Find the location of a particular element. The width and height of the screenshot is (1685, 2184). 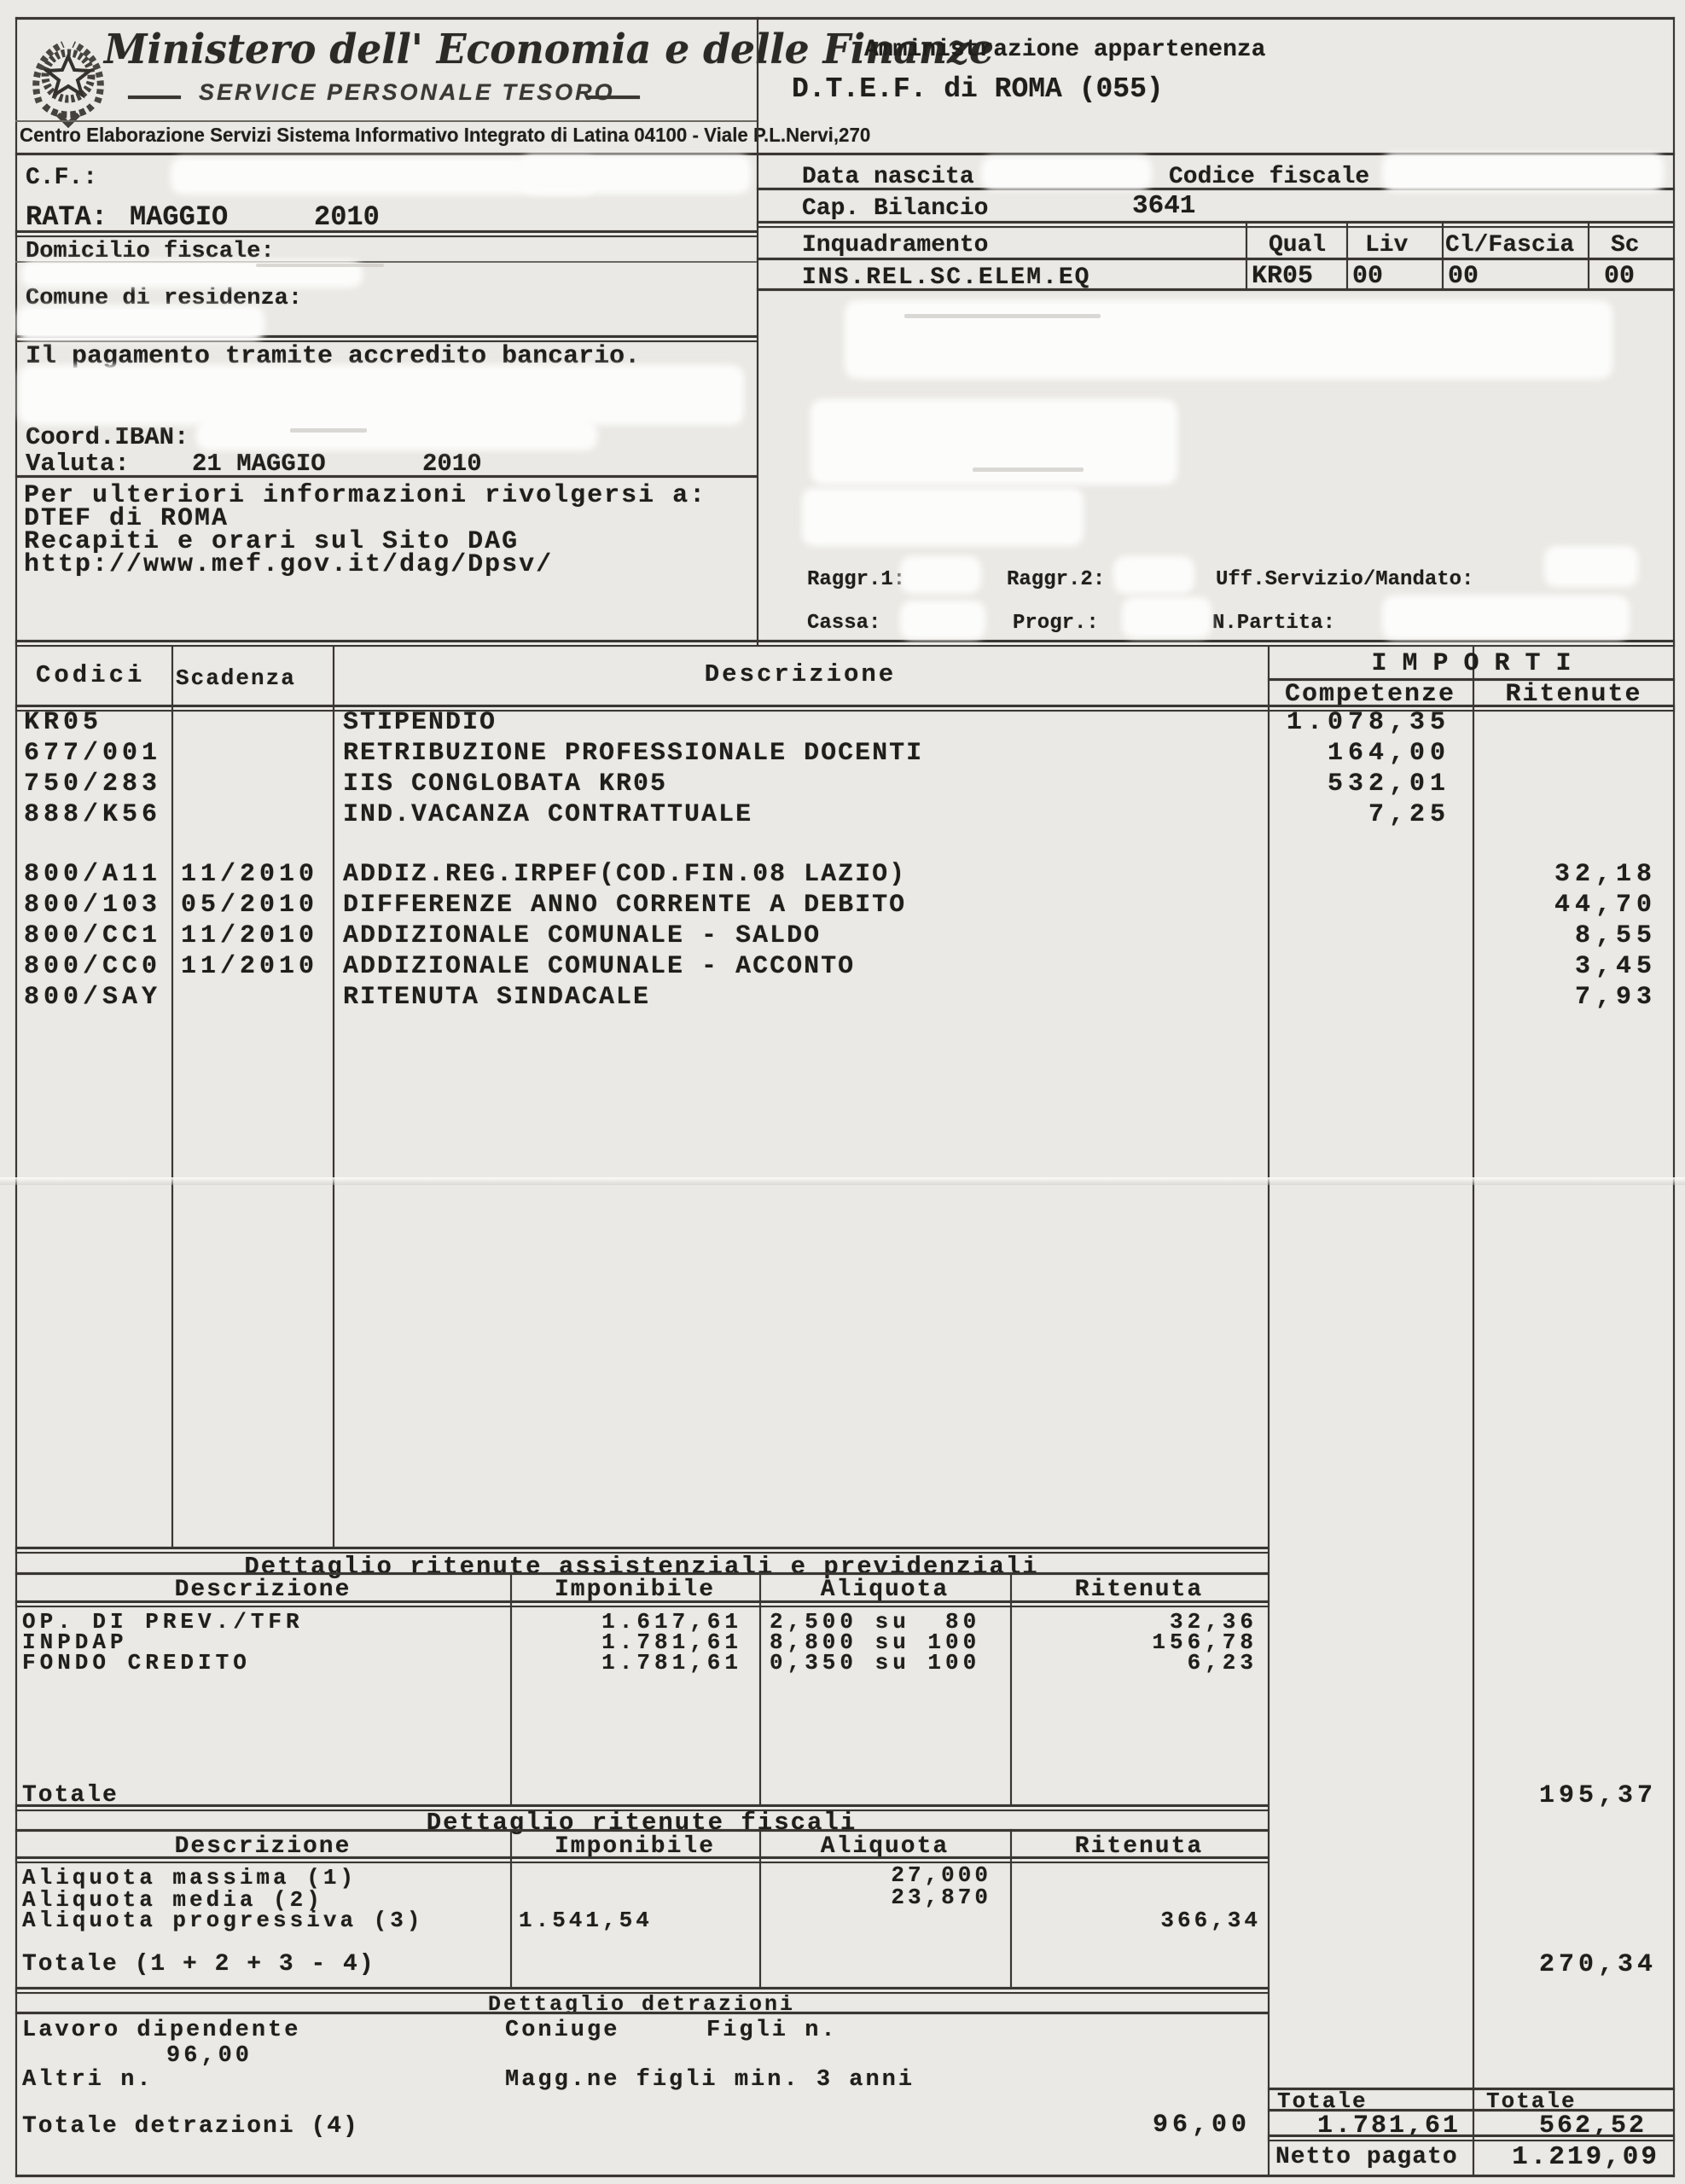

liv-value: 00 is located at coordinates (1368, 277).